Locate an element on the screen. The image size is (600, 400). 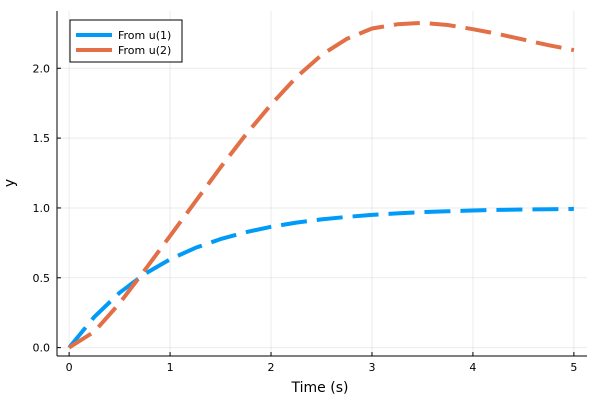
legend-label-u1: From u(1) is located at coordinates (144, 35).